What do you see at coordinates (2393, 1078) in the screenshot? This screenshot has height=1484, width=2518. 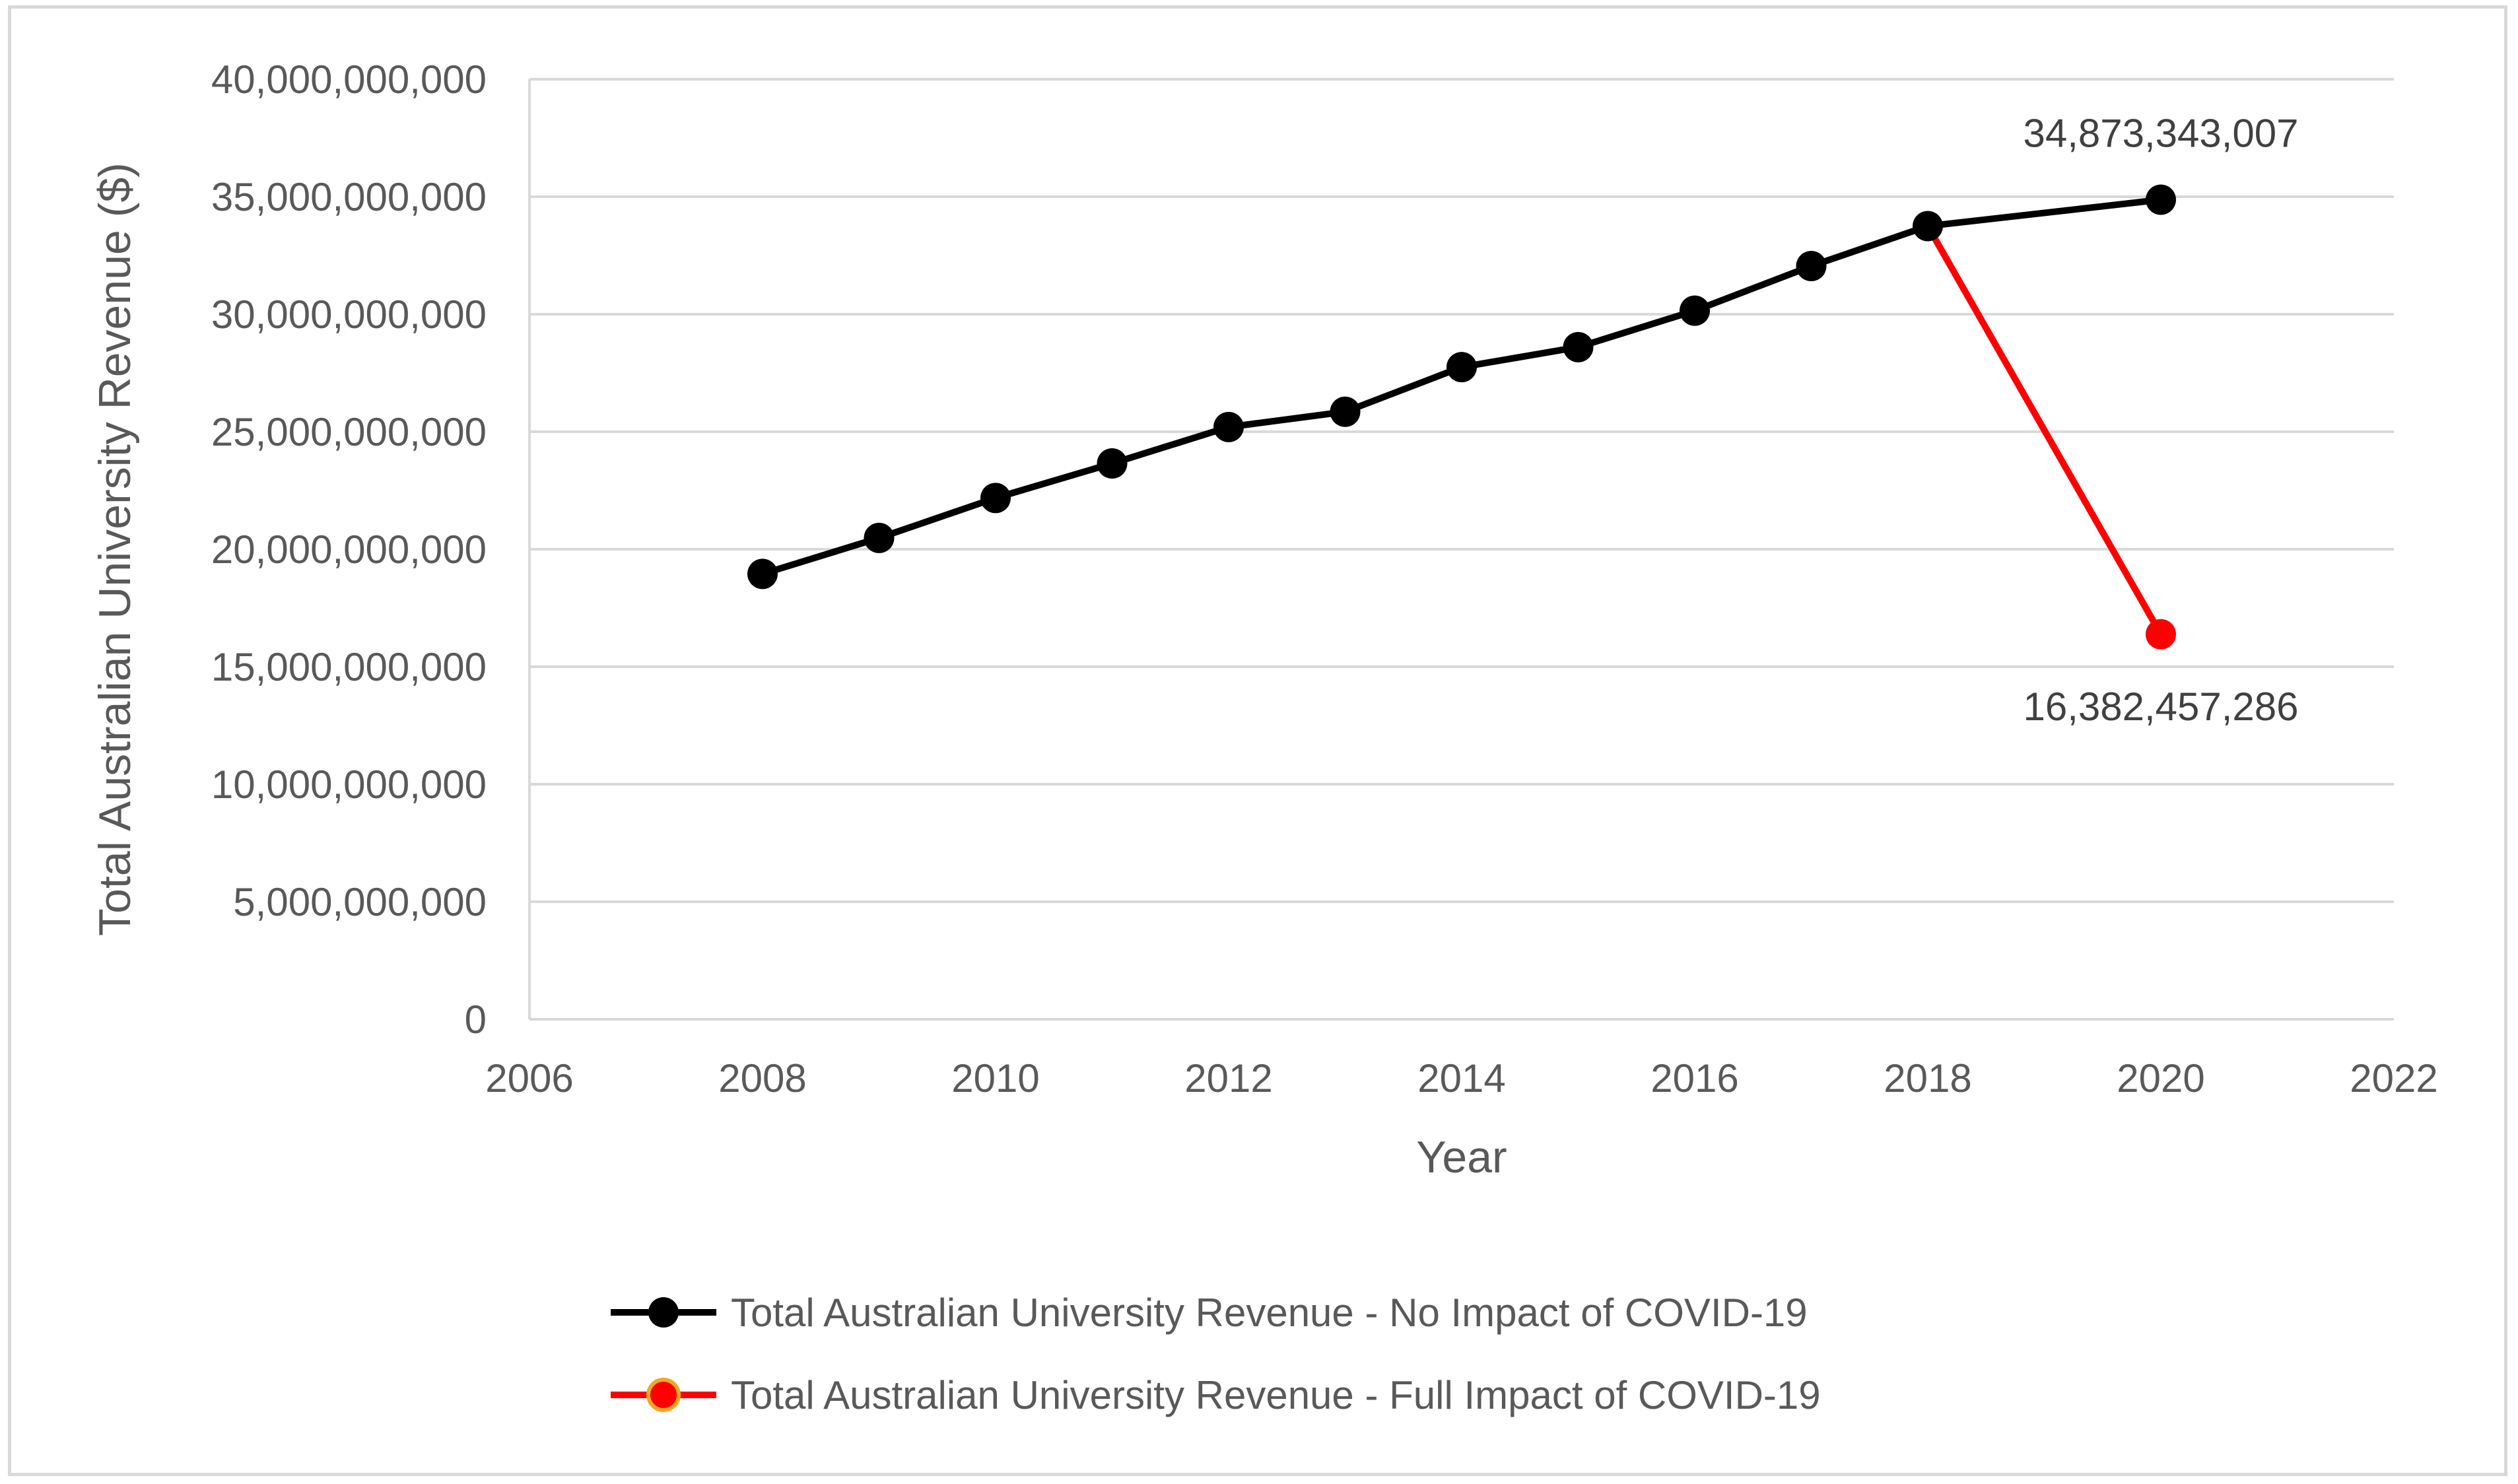 I see `x-tick-label: 2022` at bounding box center [2393, 1078].